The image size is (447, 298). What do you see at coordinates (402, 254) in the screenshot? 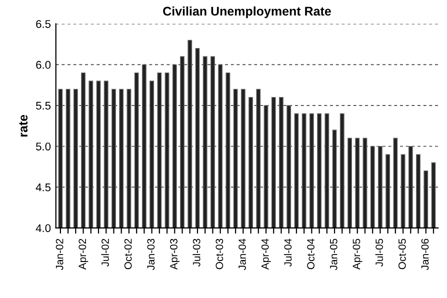
I see `x-tick-label: Oct-05` at bounding box center [402, 254].